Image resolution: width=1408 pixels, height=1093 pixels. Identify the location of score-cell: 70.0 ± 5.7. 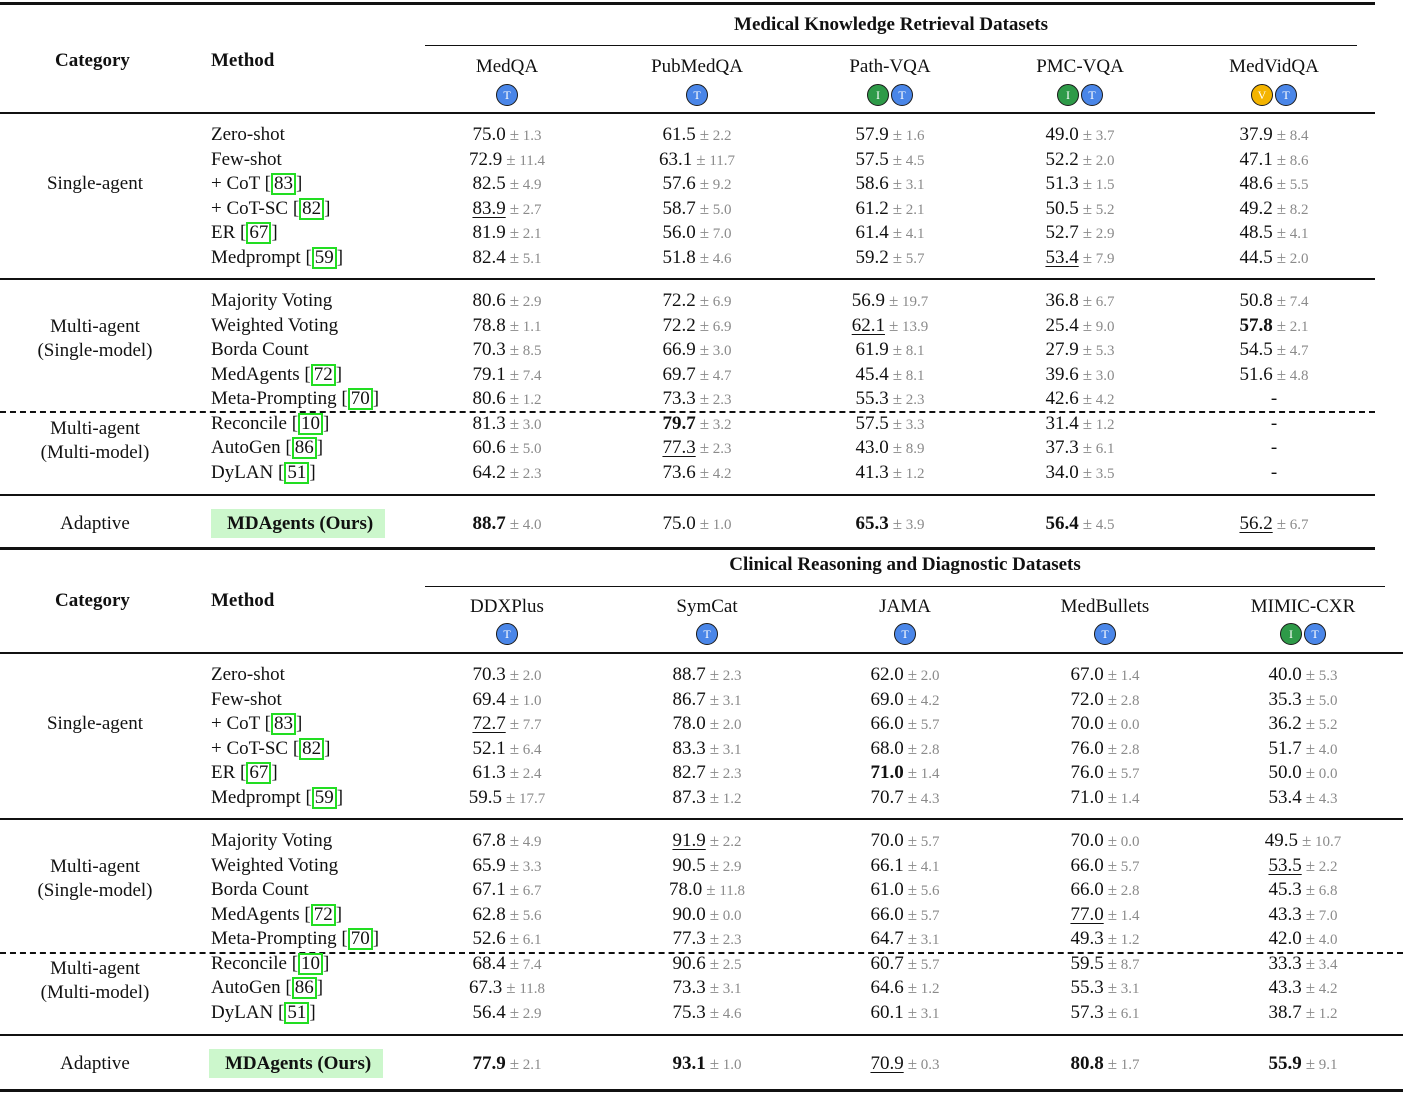
(905, 842).